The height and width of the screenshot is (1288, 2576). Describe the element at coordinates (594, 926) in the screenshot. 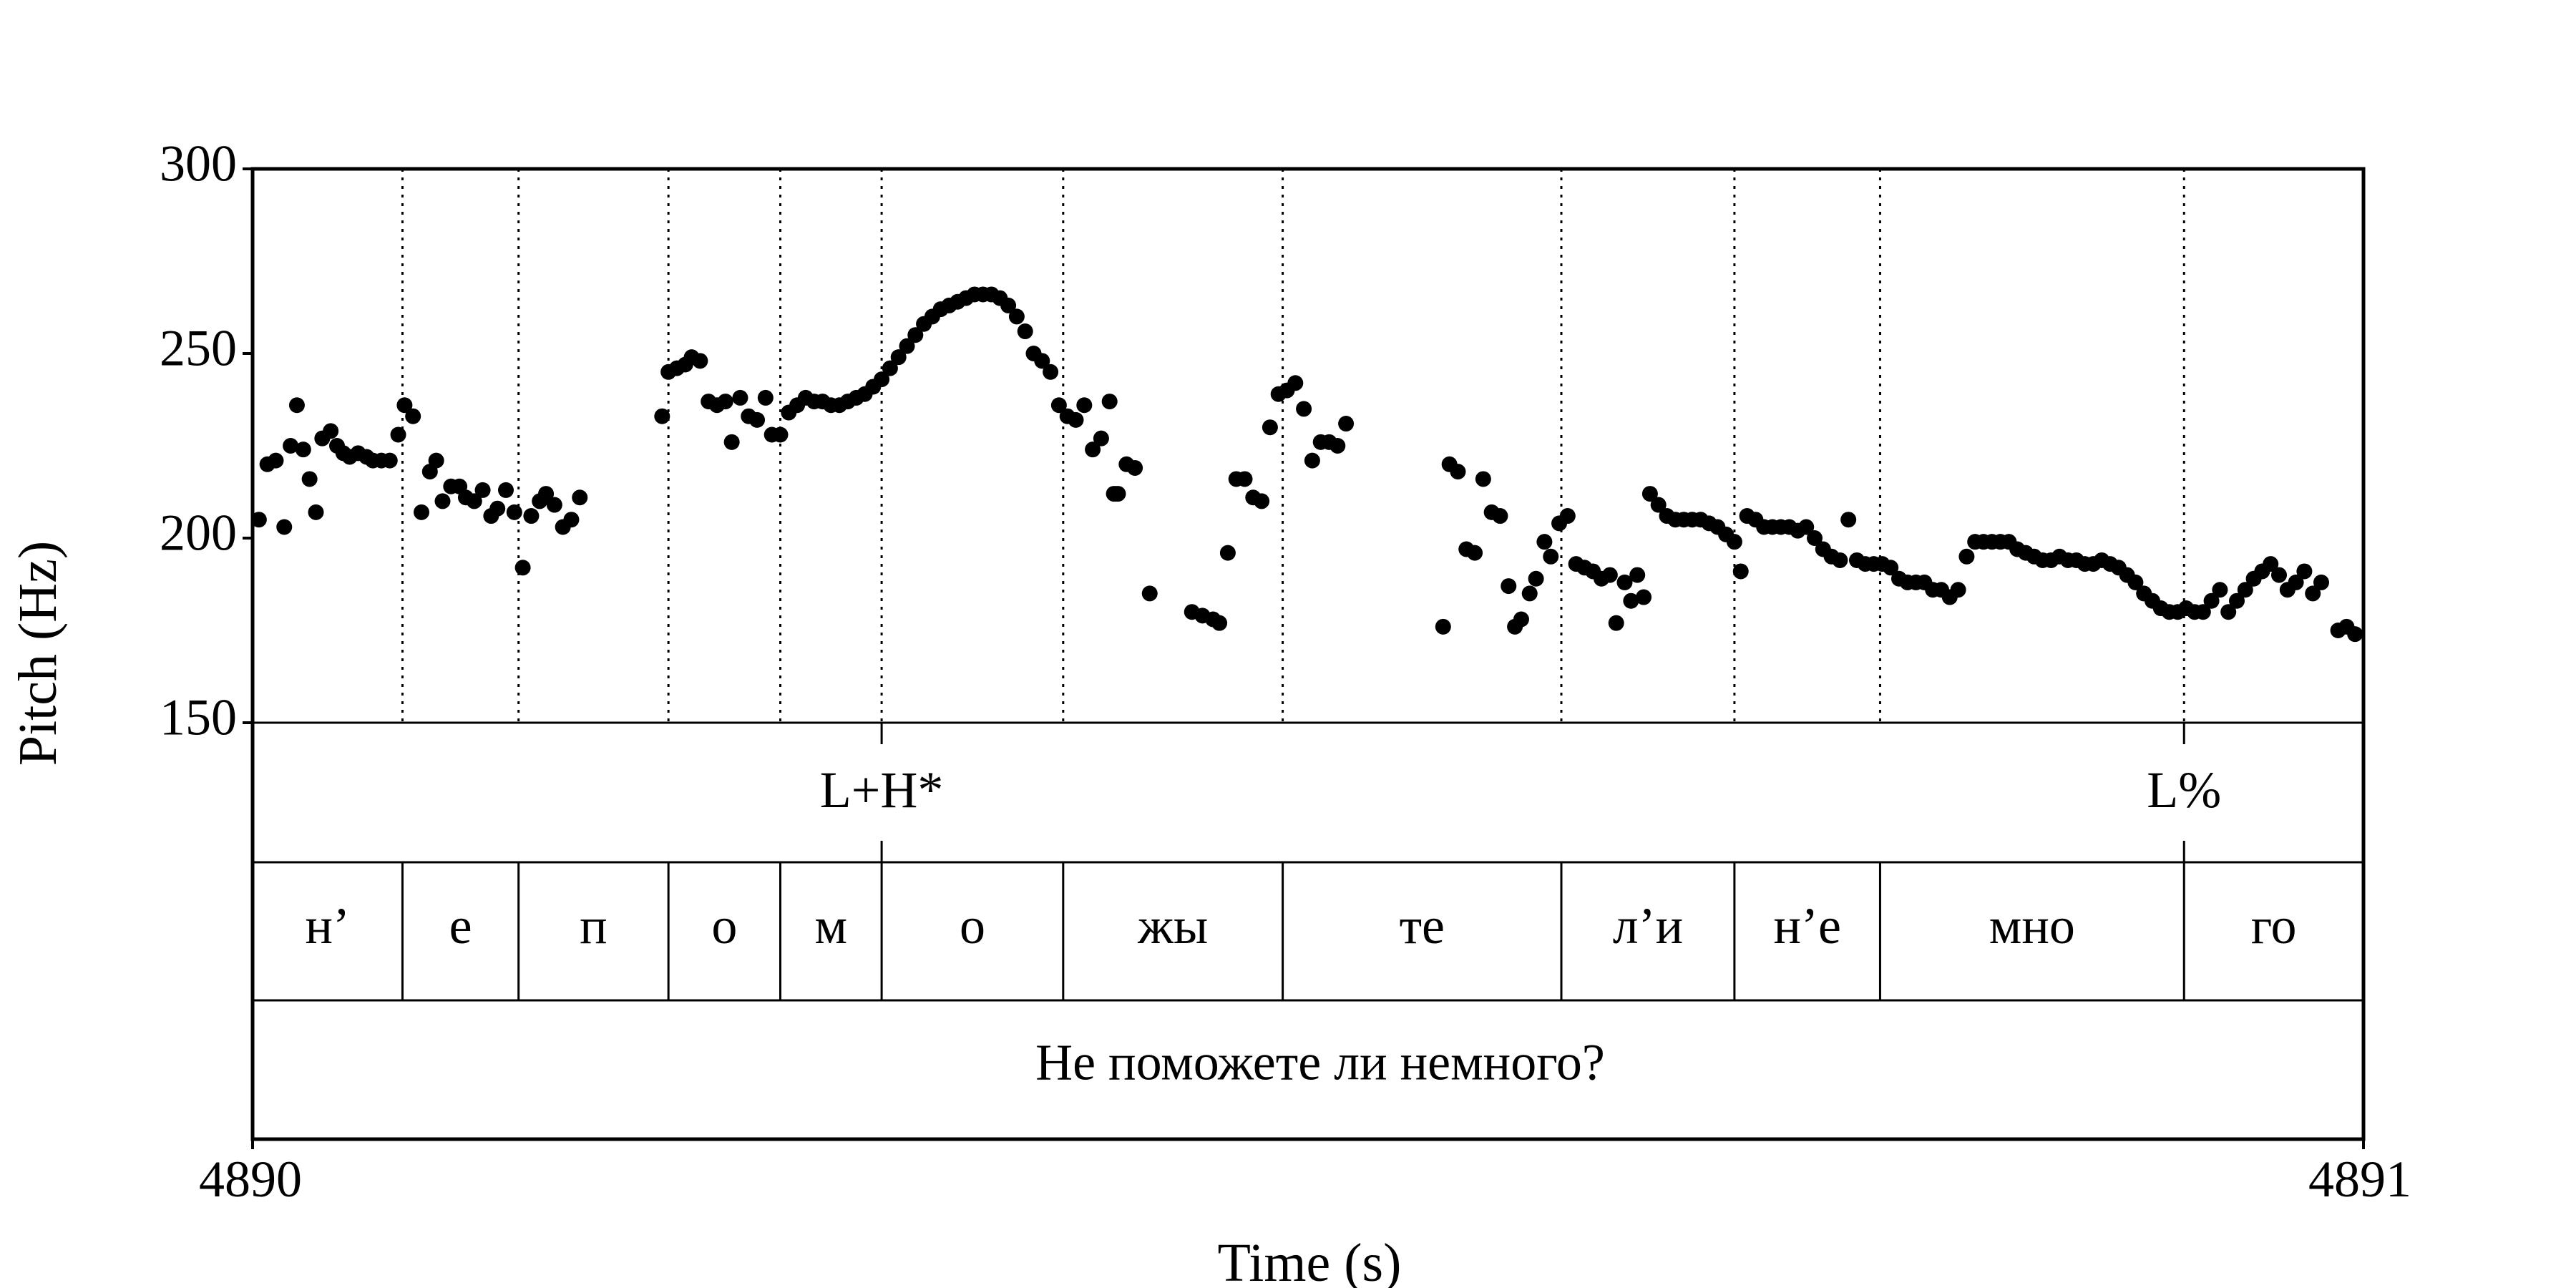

I see `segment-label: п` at that location.